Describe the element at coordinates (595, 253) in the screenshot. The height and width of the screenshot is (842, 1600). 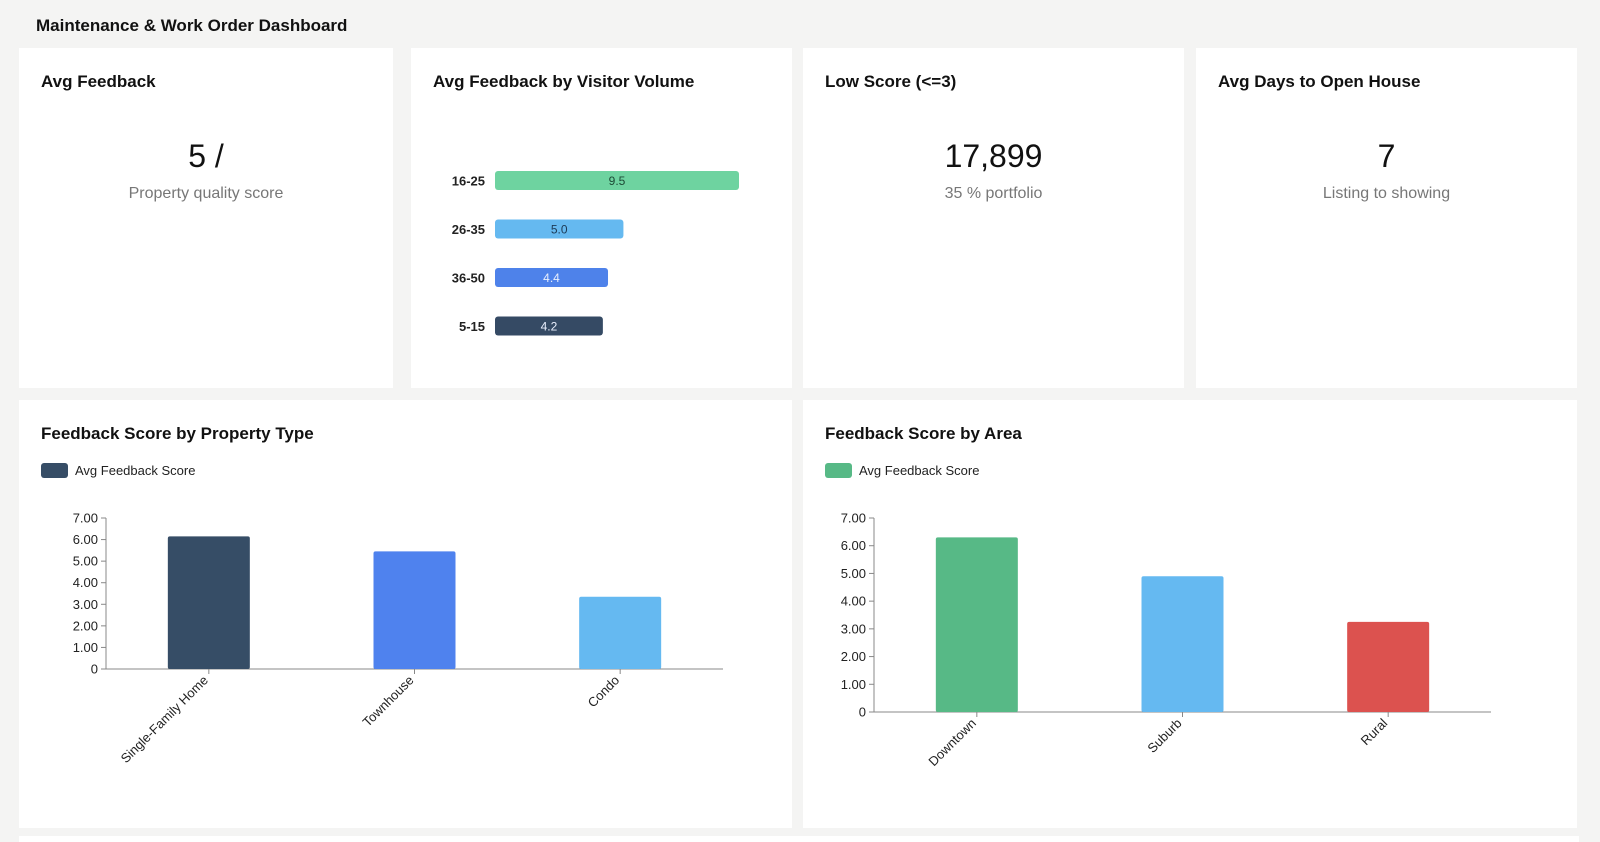
I see `visitor-volume-chart: 16-25 9.5 26-35 5.0 36-50 4.4 5-15 4.2` at that location.